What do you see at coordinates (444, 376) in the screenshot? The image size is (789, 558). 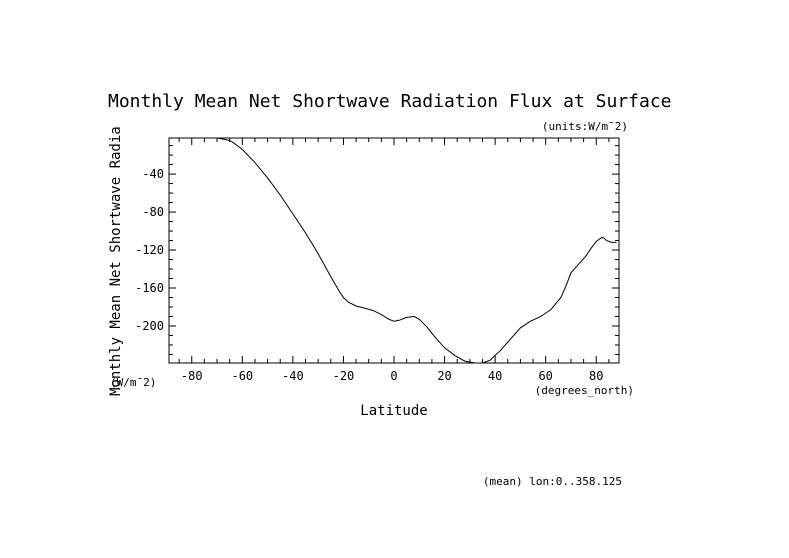 I see `x-tick-label: 20` at bounding box center [444, 376].